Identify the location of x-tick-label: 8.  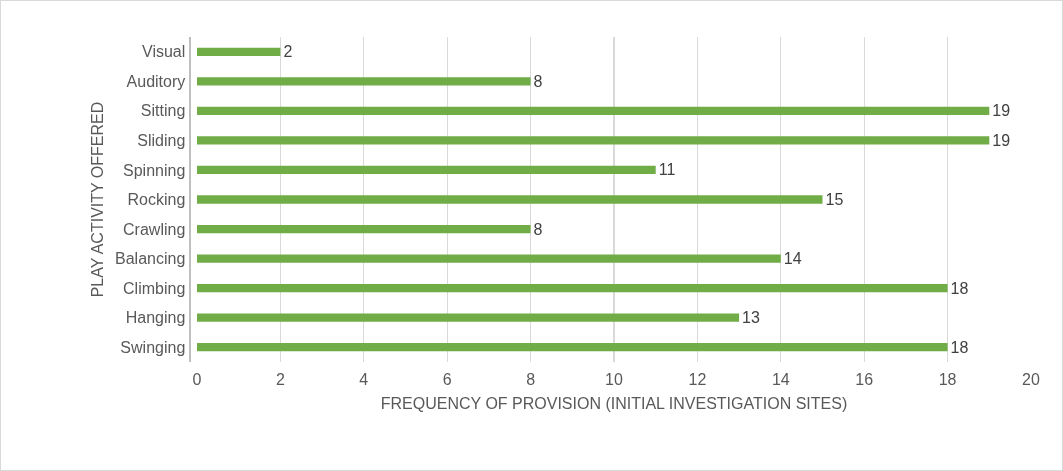
(531, 379).